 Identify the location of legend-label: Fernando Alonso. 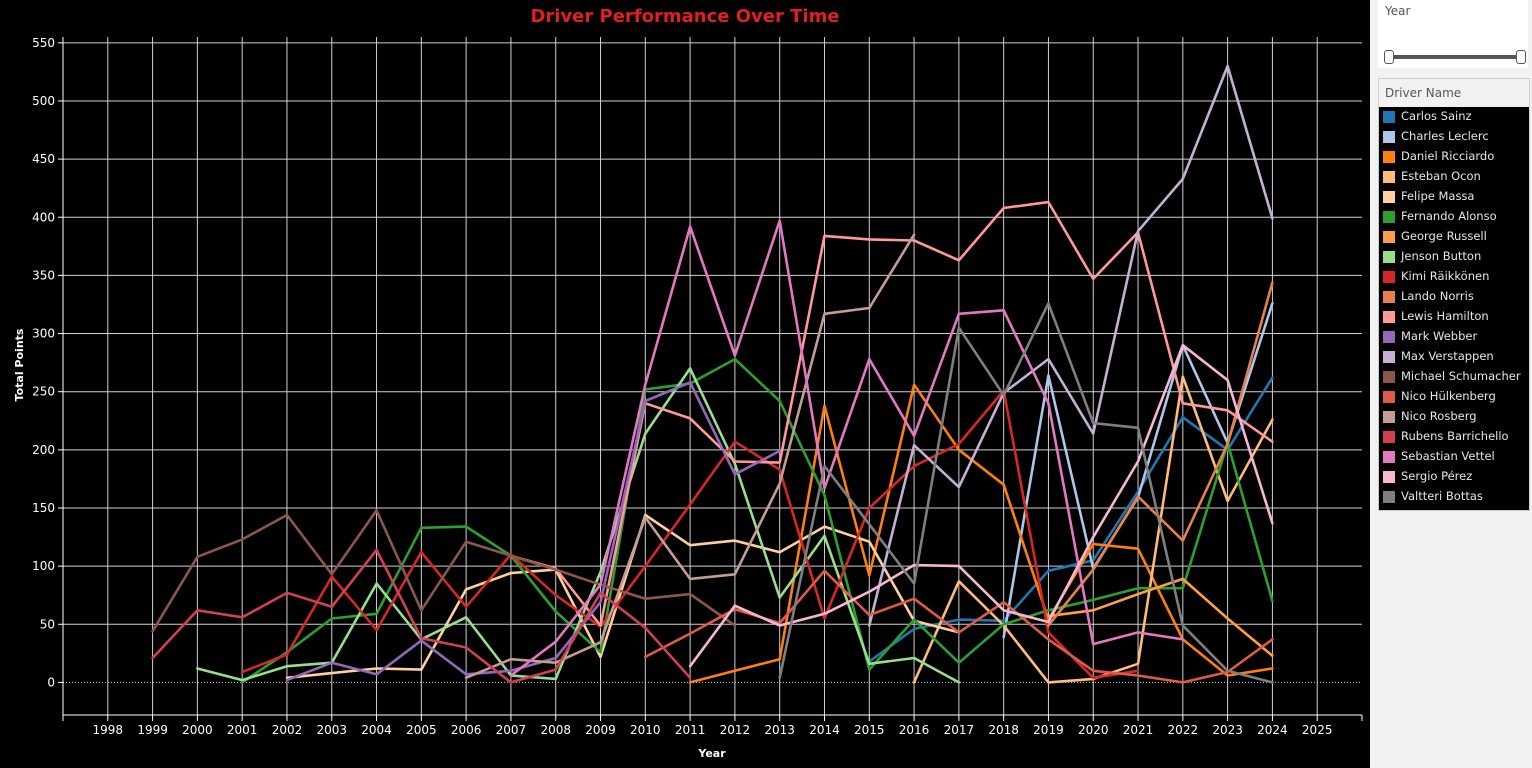
(1449, 216).